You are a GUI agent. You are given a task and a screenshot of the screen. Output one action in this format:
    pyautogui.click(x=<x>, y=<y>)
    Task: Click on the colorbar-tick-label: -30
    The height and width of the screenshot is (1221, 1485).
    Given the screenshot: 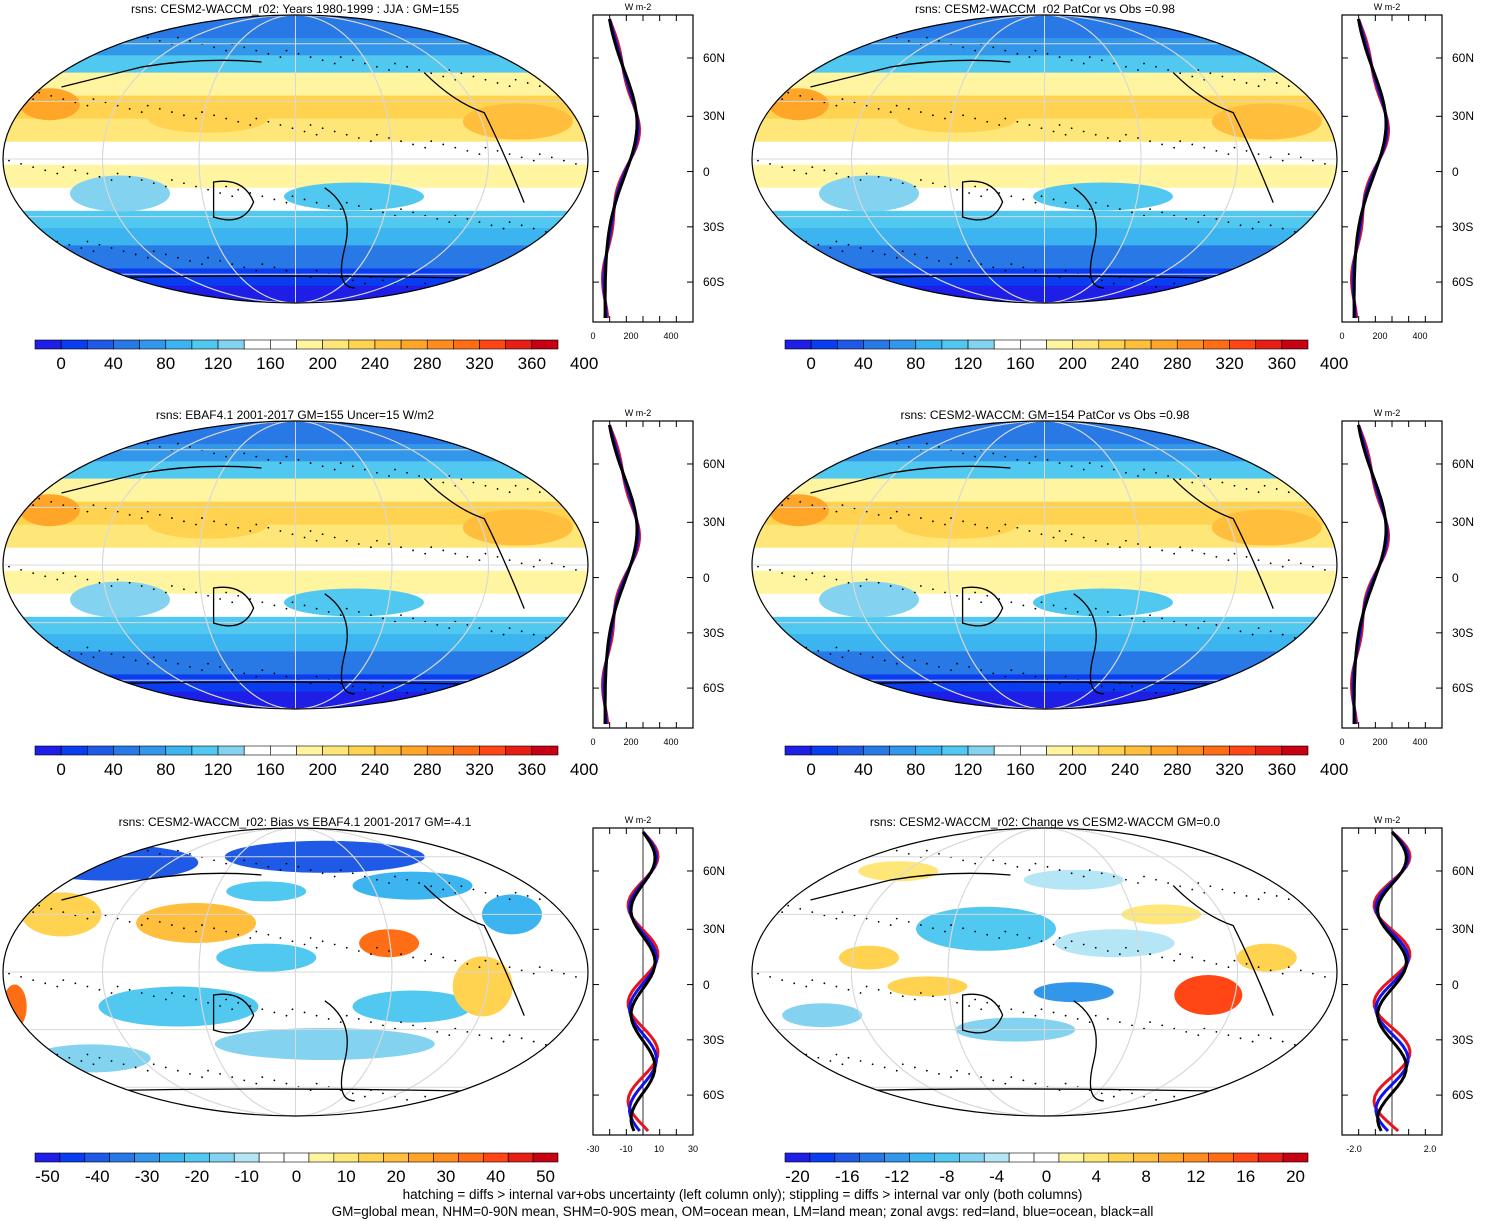 What is the action you would take?
    pyautogui.click(x=147, y=1176)
    